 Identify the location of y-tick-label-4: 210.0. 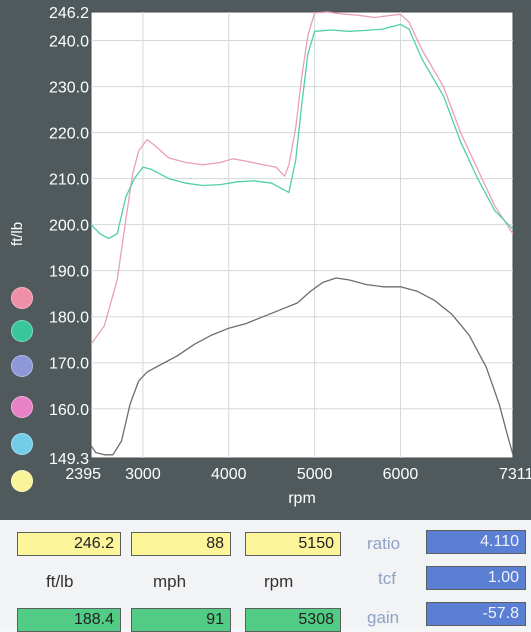
(69, 180).